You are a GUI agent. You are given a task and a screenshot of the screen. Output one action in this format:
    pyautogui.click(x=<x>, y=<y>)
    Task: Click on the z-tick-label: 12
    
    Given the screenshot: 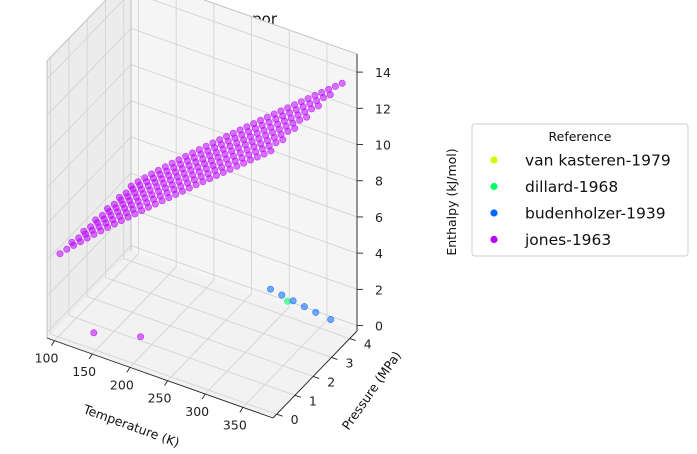 What is the action you would take?
    pyautogui.click(x=383, y=108)
    